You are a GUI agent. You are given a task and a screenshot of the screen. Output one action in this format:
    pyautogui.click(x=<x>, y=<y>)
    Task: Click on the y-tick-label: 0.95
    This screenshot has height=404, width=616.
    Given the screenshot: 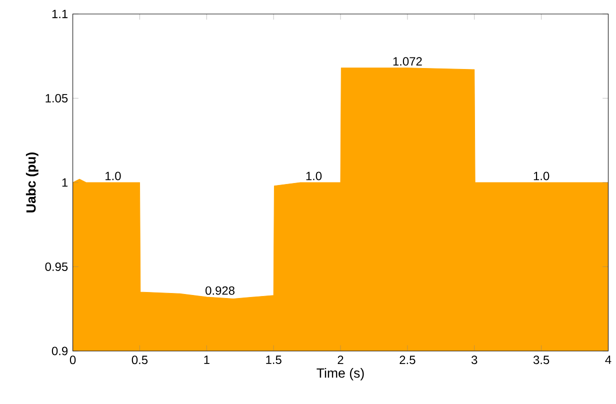 What is the action you would take?
    pyautogui.click(x=56, y=267)
    